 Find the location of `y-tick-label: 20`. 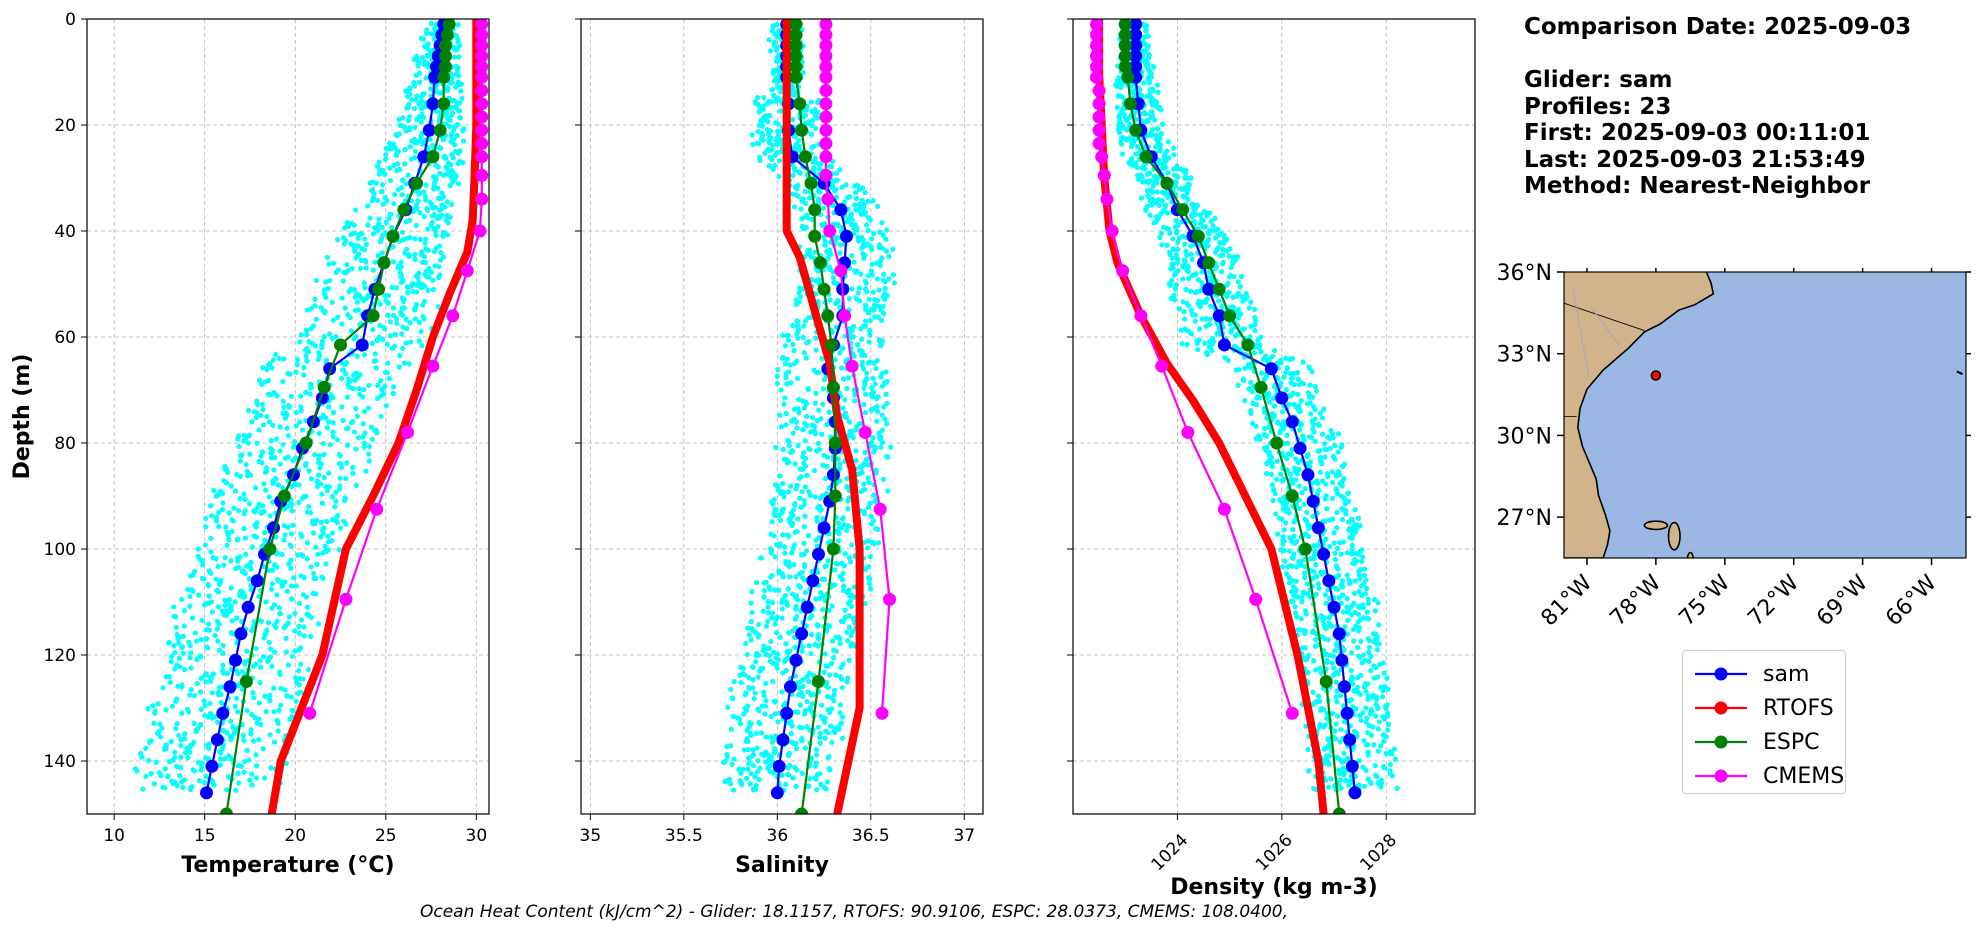

y-tick-label: 20 is located at coordinates (65, 126).